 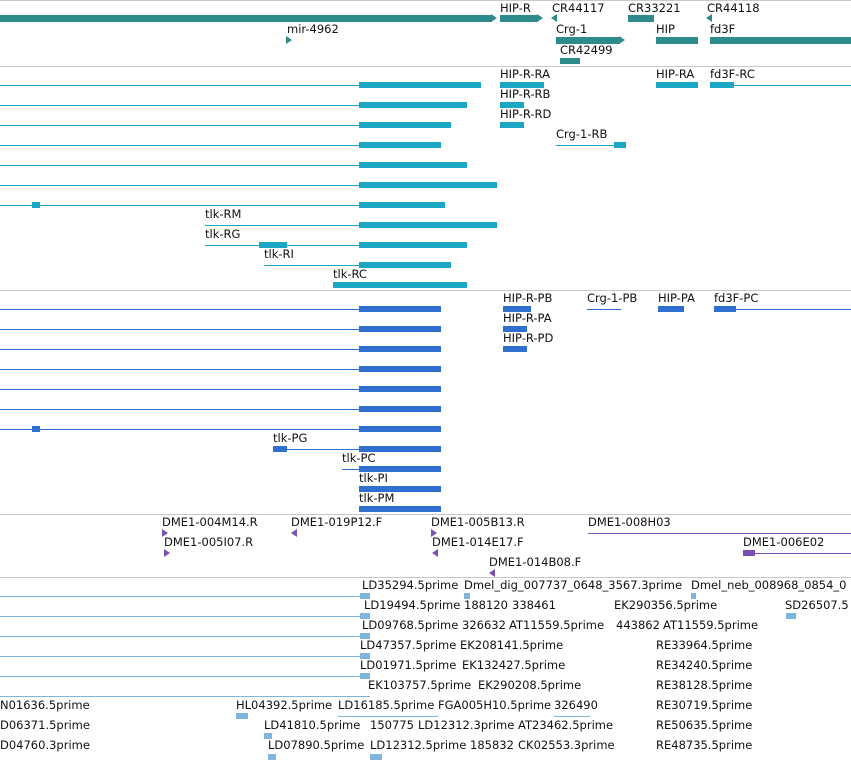 I want to click on transcript-label: HIP-R-RB, so click(x=525, y=94).